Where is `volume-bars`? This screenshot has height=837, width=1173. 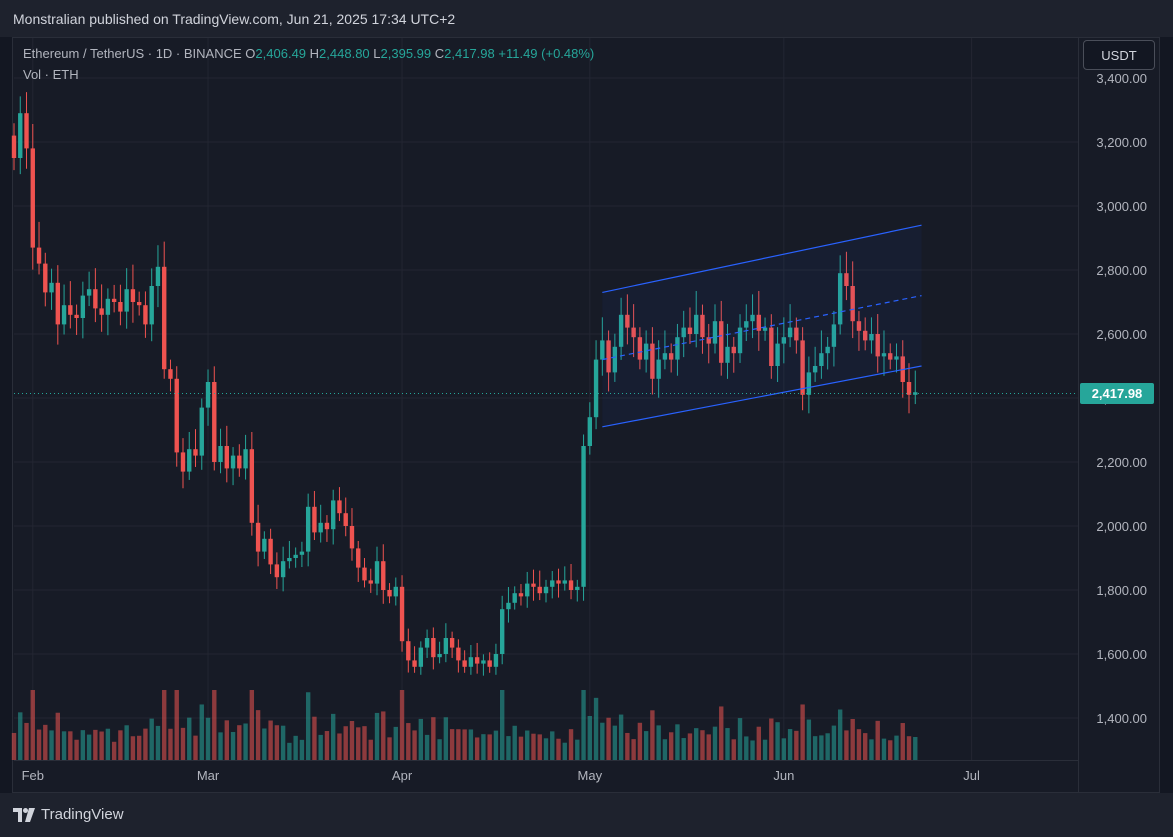 volume-bars is located at coordinates (464, 725).